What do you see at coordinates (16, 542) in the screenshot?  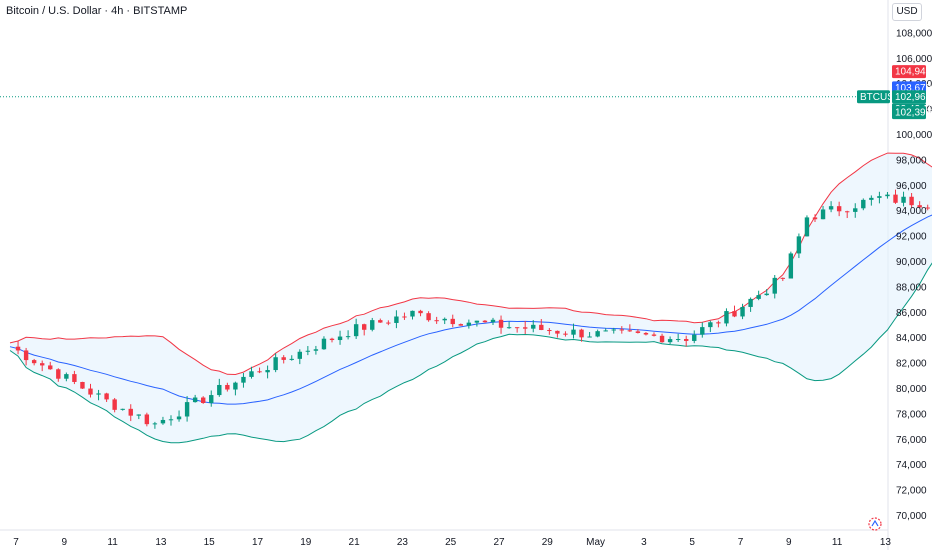 I see `time-tick-label: 7` at bounding box center [16, 542].